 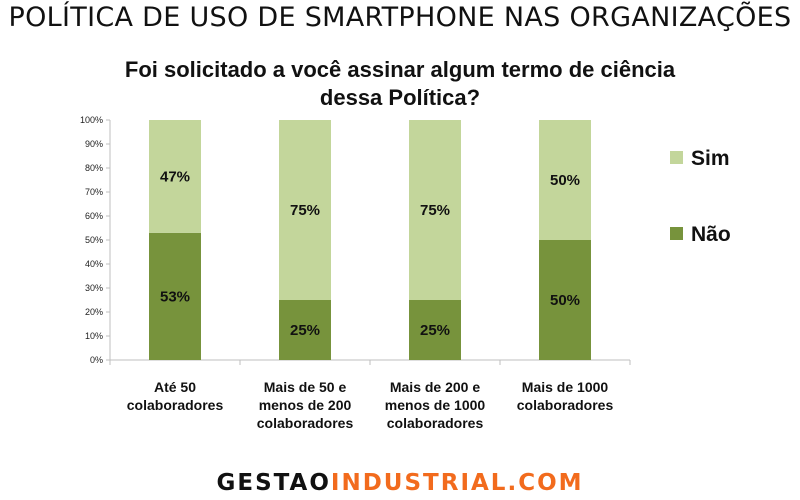 I want to click on x-axis, so click(x=370, y=362).